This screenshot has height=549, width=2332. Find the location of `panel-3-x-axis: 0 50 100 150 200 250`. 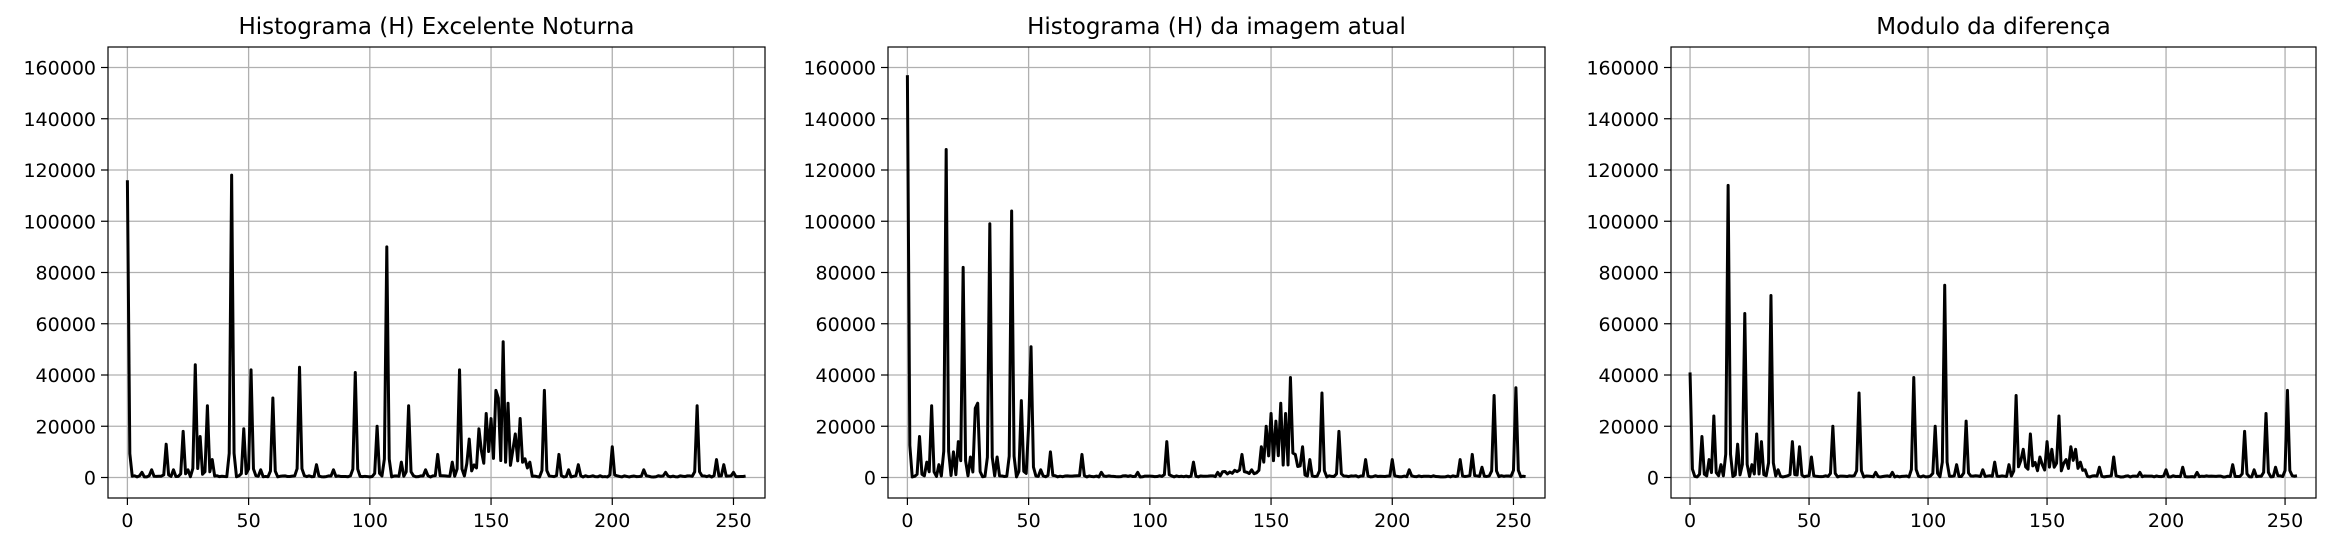

panel-3-x-axis: 0 50 100 150 200 250 is located at coordinates (1993, 515).